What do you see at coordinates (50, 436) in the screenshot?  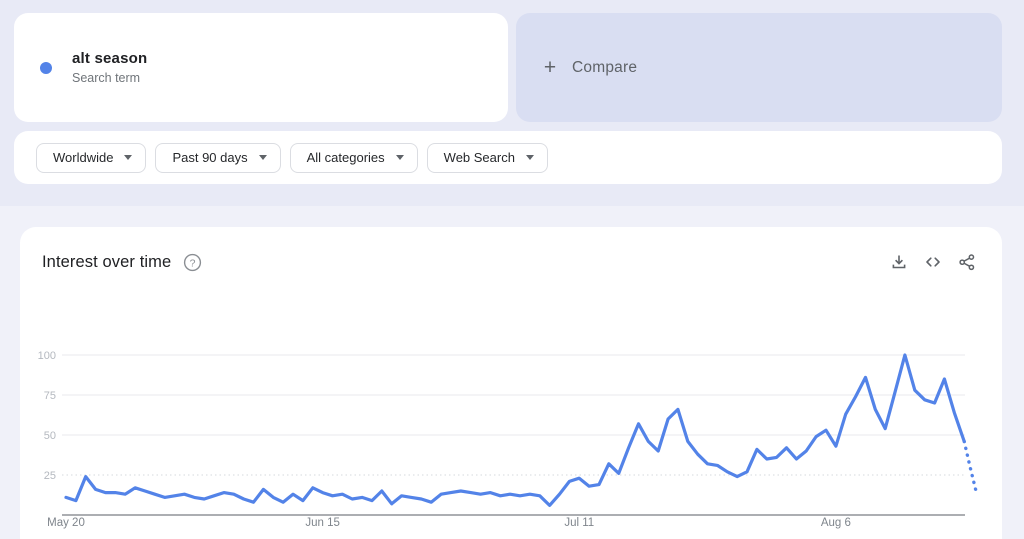 I see `svg-text: 50` at bounding box center [50, 436].